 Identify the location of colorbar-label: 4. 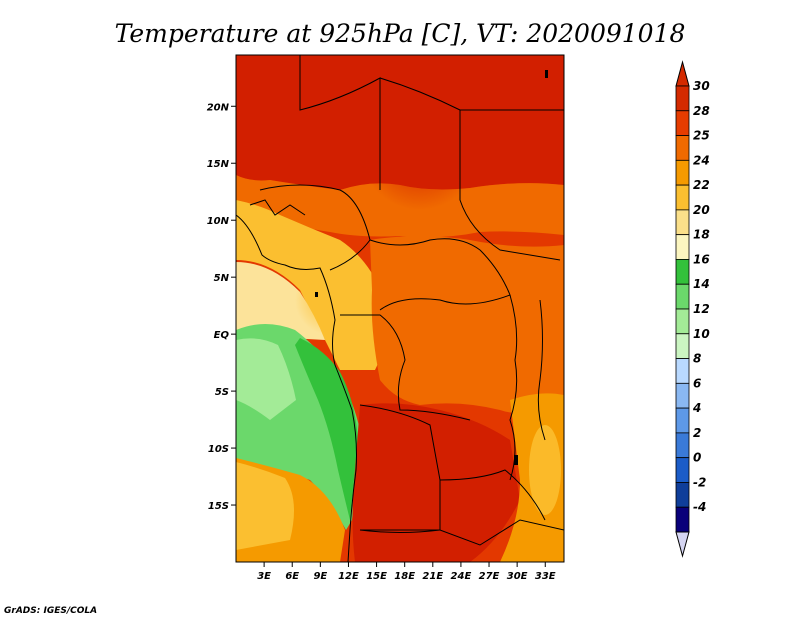
(696, 408).